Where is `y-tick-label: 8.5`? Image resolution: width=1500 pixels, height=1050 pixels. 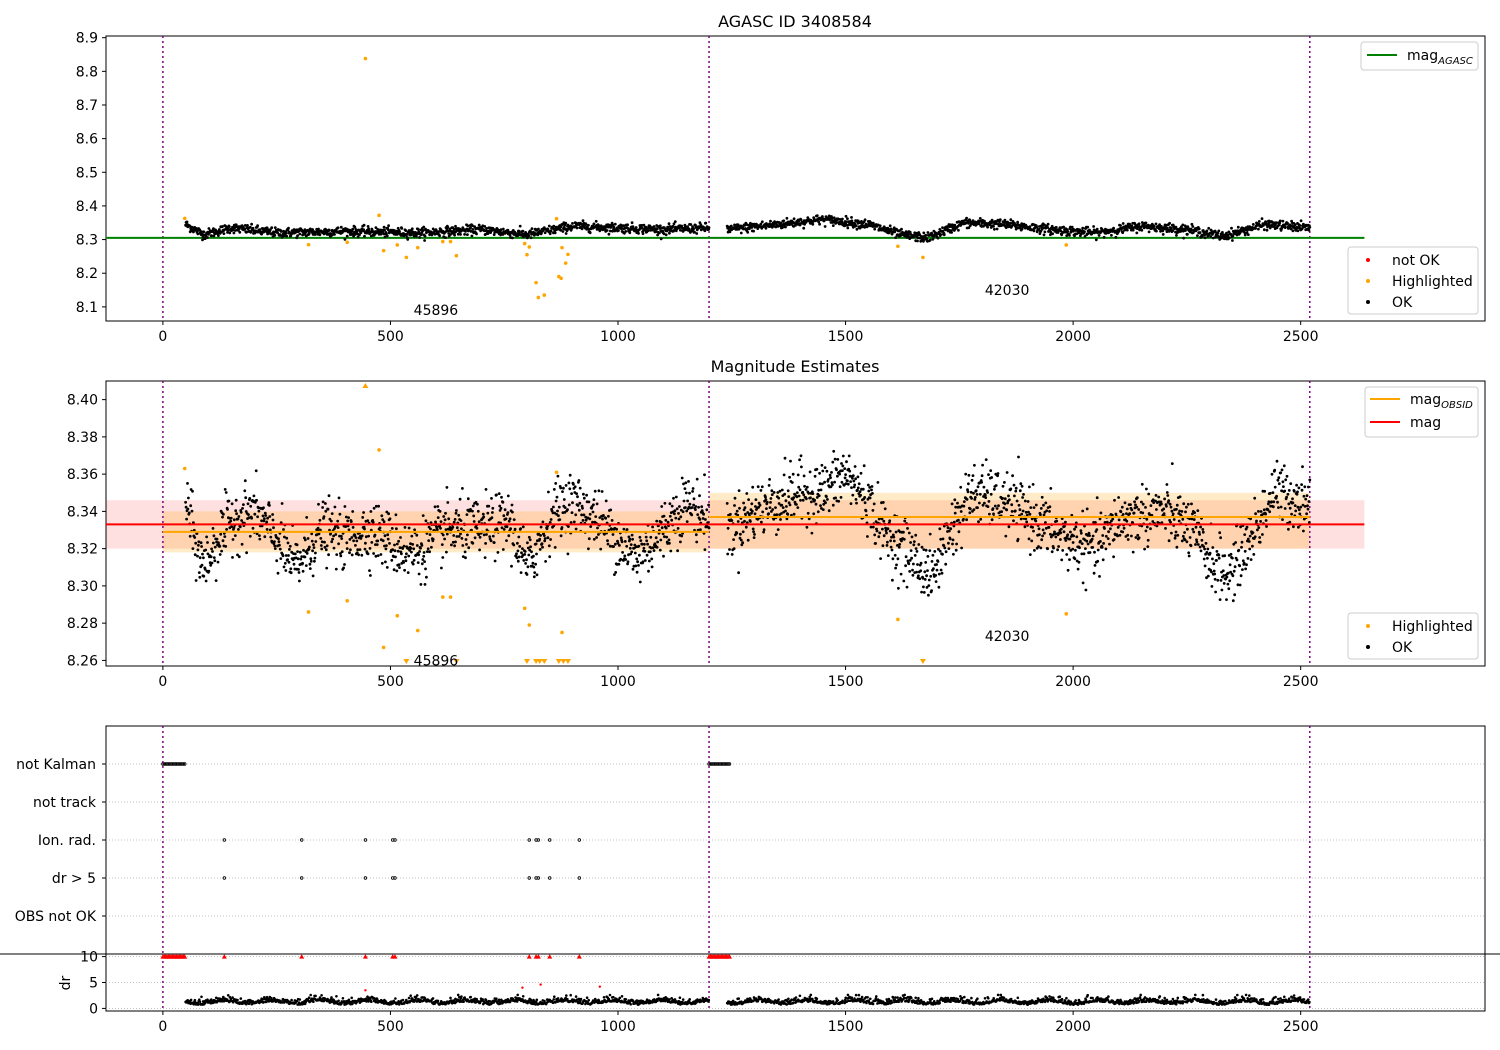
y-tick-label: 8.5 is located at coordinates (87, 173).